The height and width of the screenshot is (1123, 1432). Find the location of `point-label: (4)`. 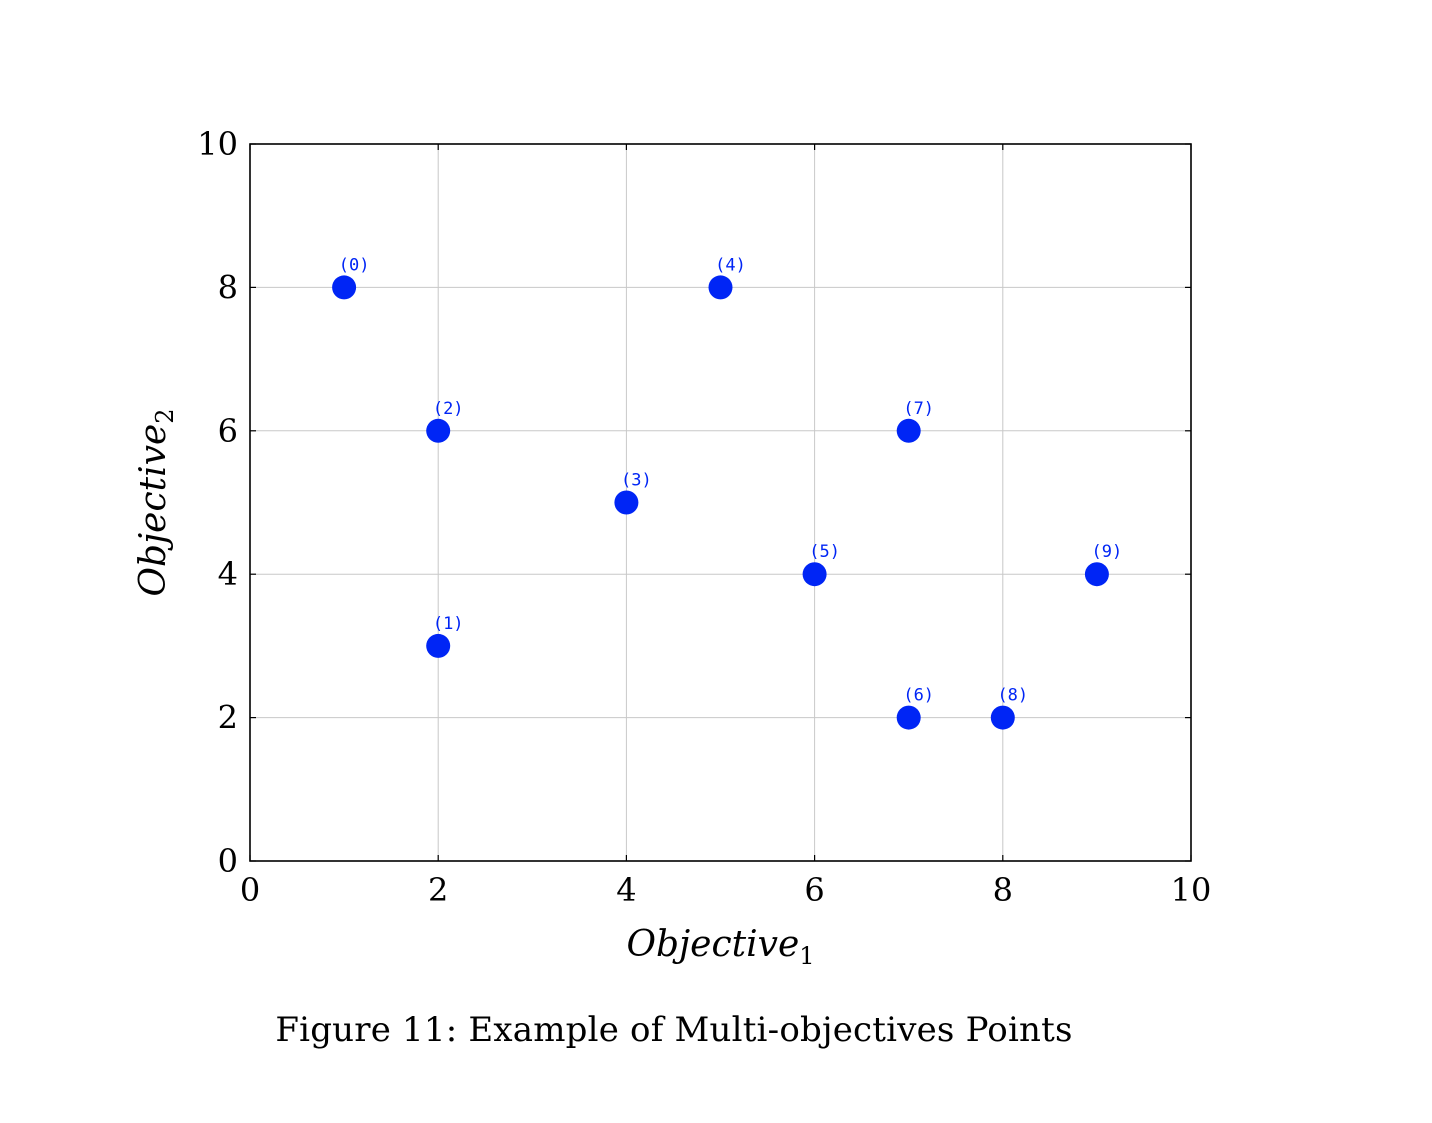

point-label: (4) is located at coordinates (730, 265).